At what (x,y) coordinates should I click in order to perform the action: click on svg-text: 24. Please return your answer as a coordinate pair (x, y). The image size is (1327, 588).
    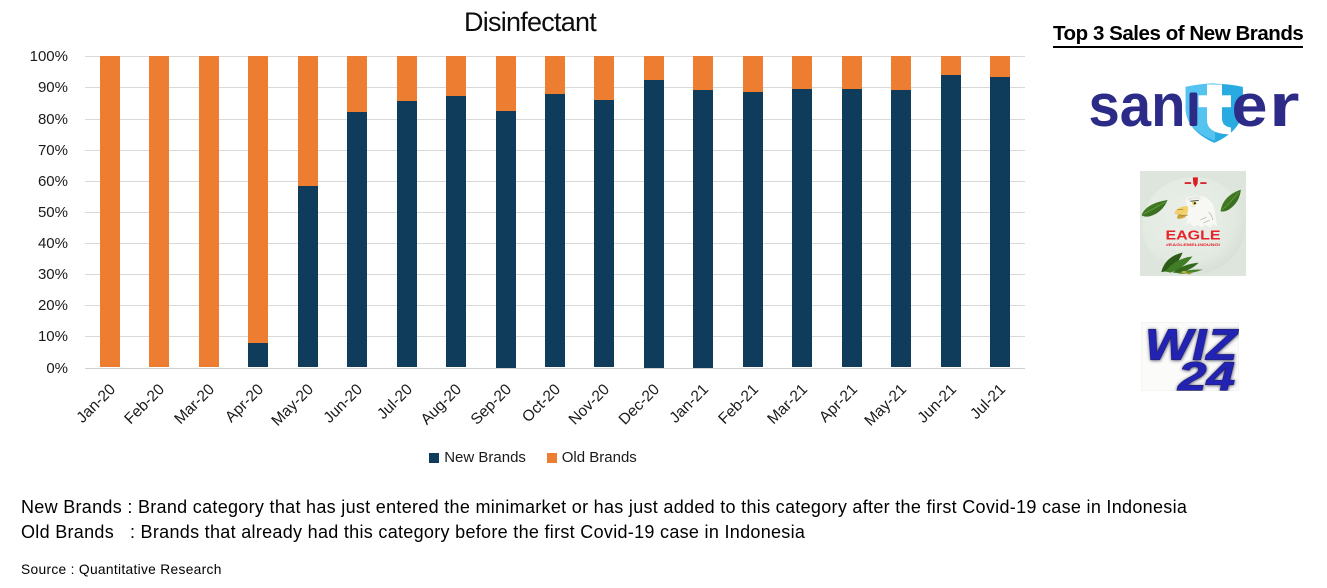
    Looking at the image, I should click on (1206, 373).